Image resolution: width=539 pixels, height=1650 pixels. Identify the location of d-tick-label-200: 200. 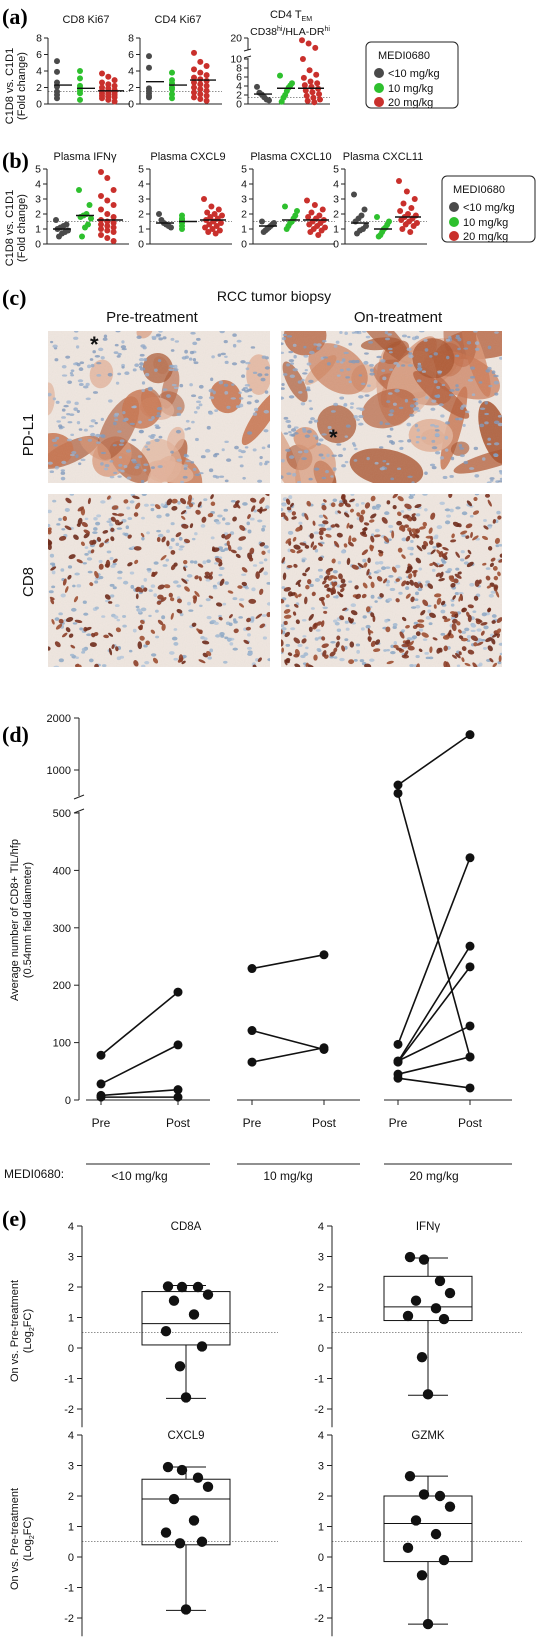
(62, 986).